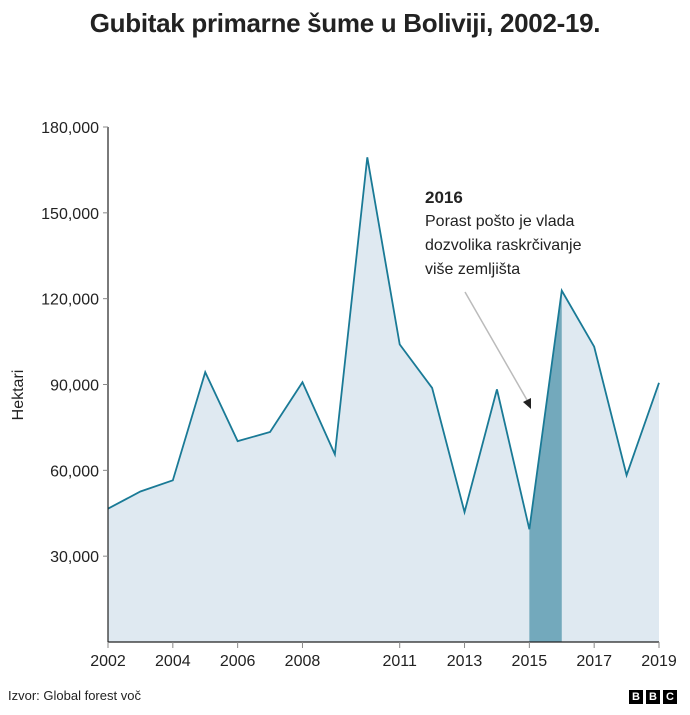 The image size is (690, 715). I want to click on x-tick-label: 2006, so click(238, 661).